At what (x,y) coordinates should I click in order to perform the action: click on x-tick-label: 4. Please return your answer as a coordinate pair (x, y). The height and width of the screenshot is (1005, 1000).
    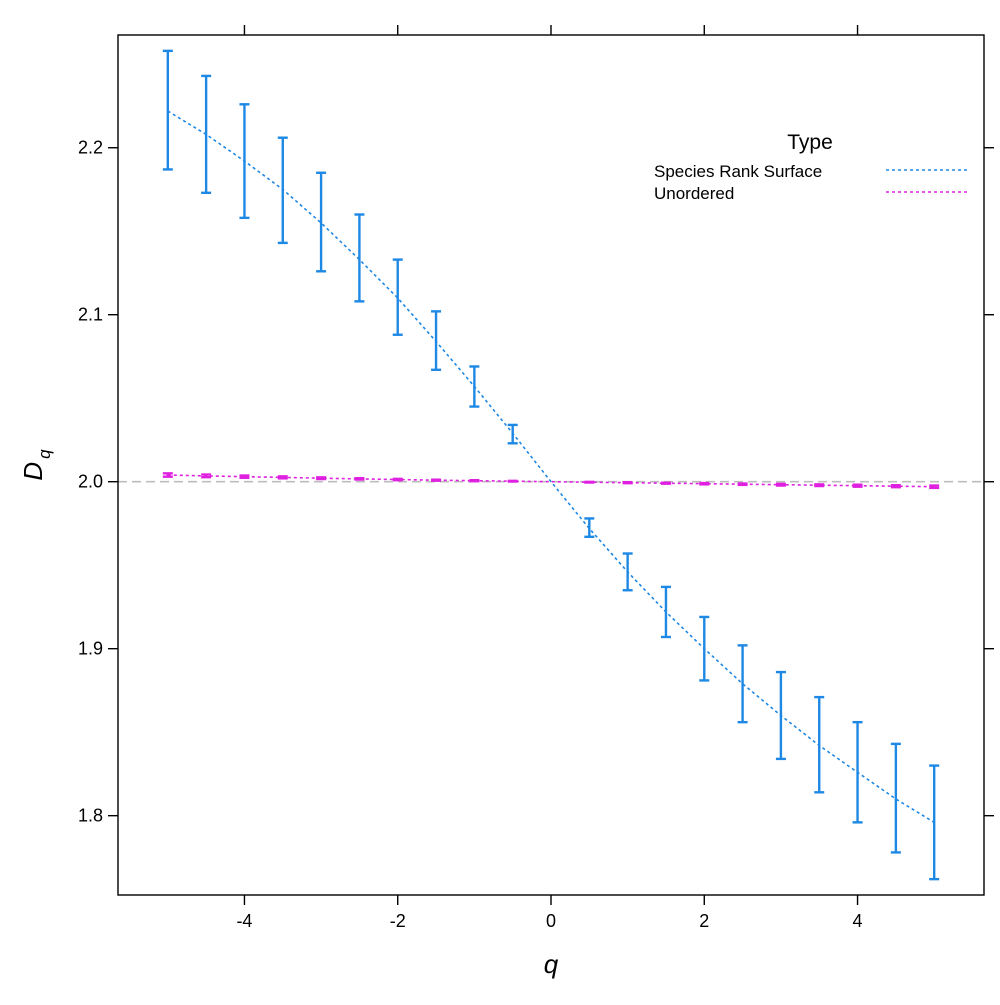
    Looking at the image, I should click on (858, 921).